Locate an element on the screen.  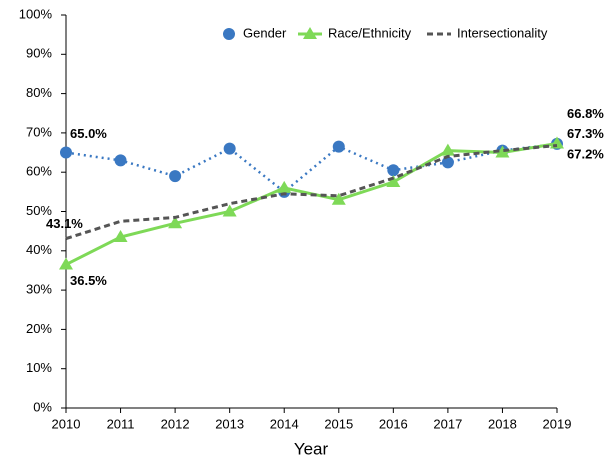
value-label: 66.8% is located at coordinates (585, 113).